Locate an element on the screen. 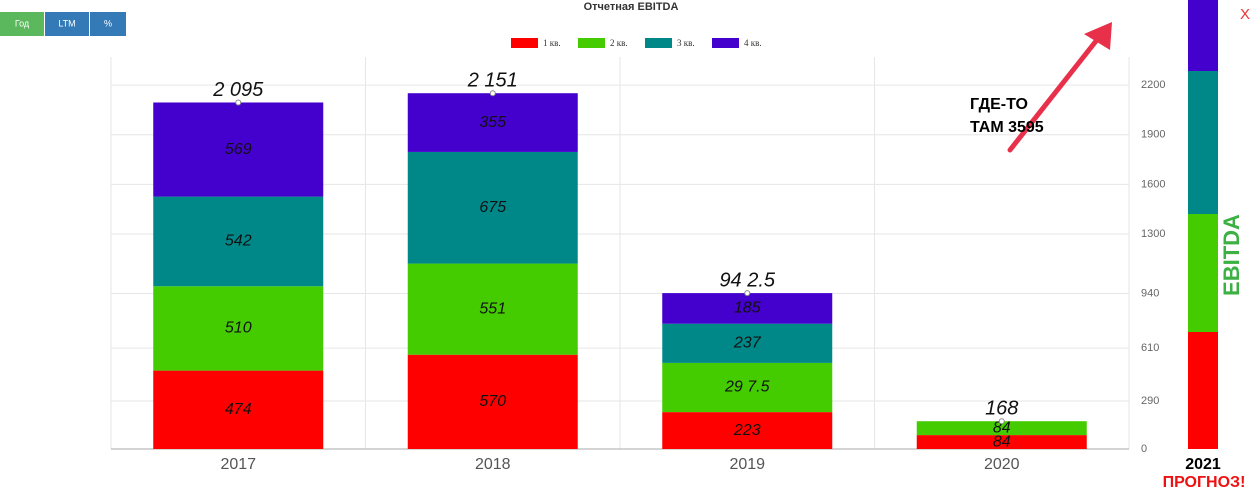  value-label: 29 7.5 is located at coordinates (747, 387).